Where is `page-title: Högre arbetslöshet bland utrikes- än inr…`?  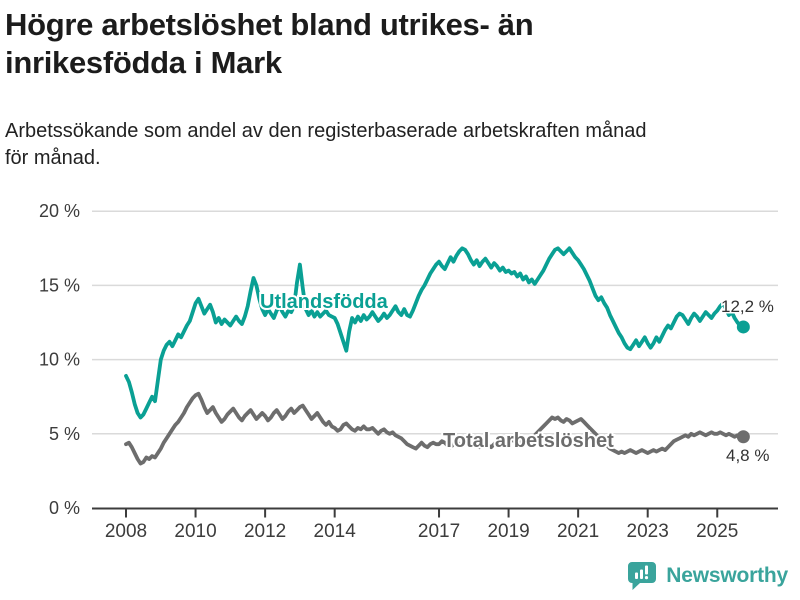 page-title: Högre arbetslöshet bland utrikes- än inr… is located at coordinates (401, 44).